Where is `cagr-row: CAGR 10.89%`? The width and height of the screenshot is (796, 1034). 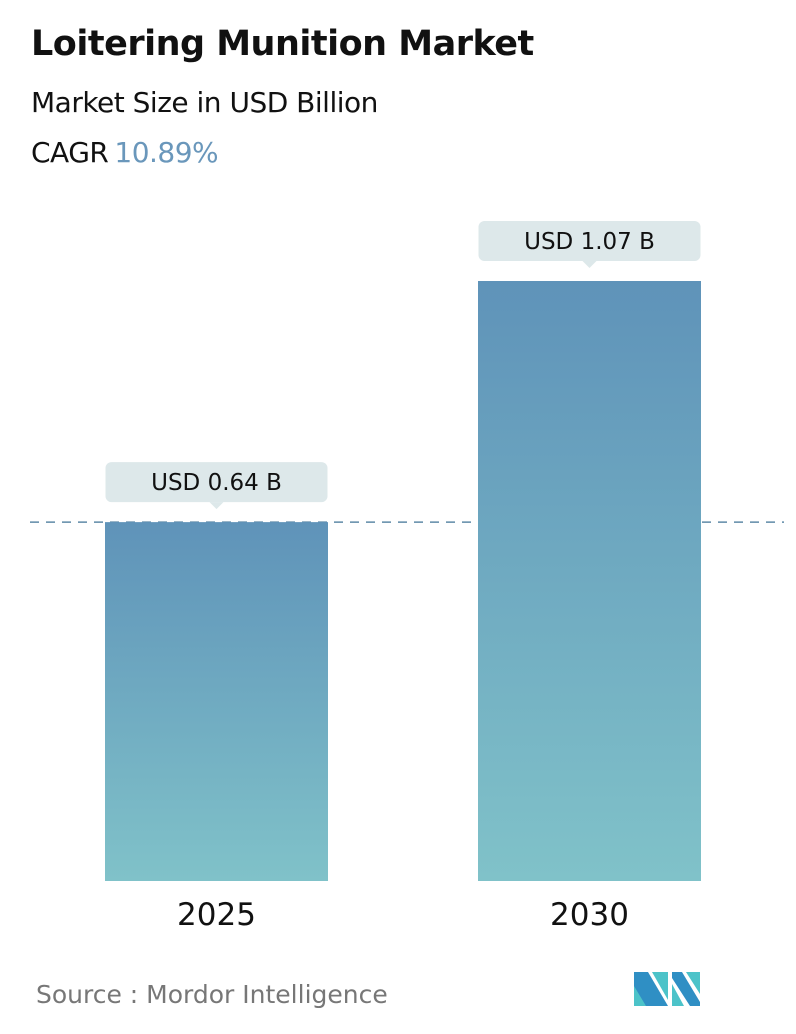
cagr-row: CAGR 10.89% is located at coordinates (125, 152).